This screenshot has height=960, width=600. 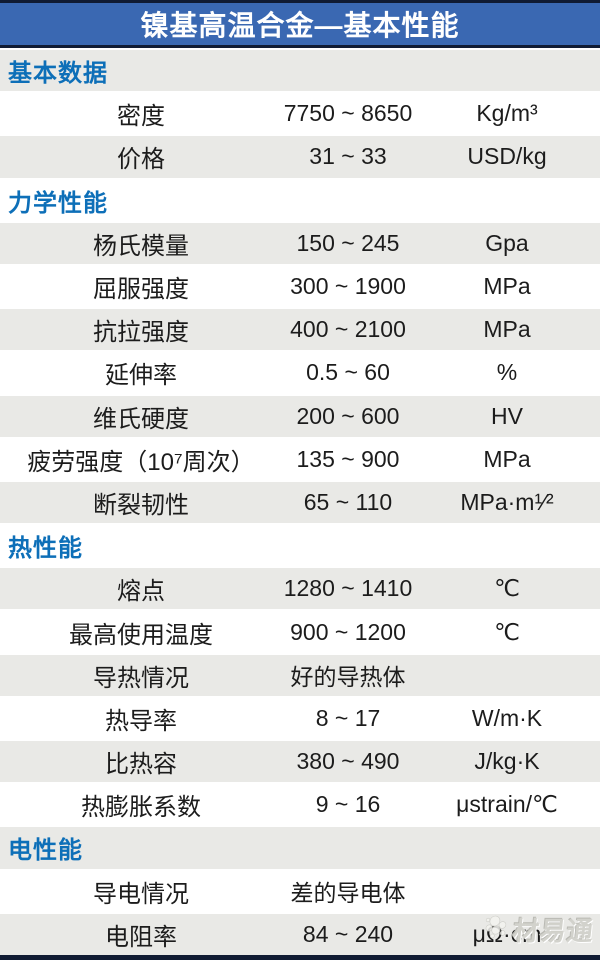 What do you see at coordinates (141, 117) in the screenshot?
I see `row-name: 密度` at bounding box center [141, 117].